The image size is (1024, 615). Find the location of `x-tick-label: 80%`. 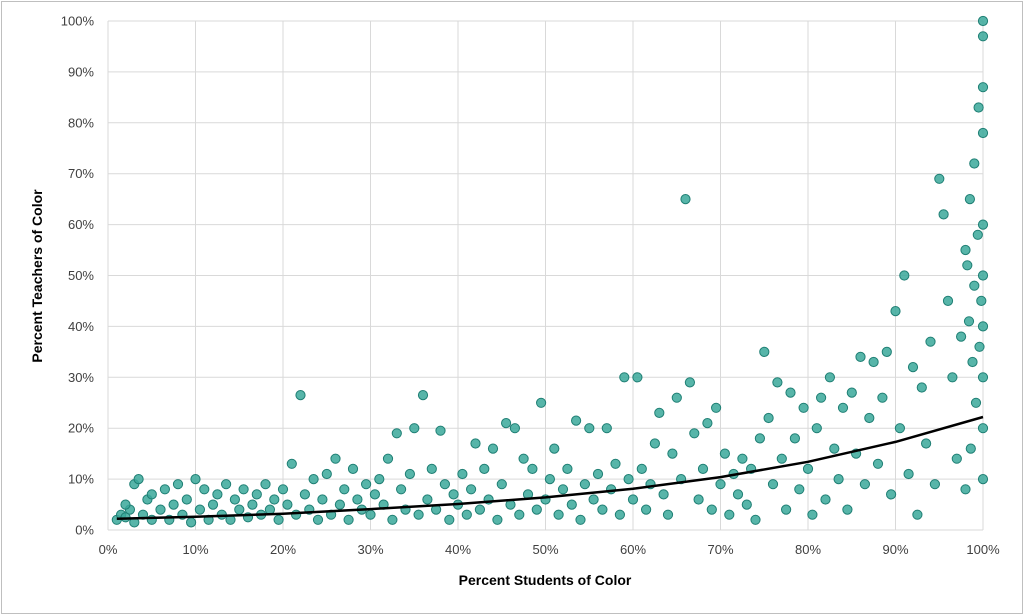

x-tick-label: 80% is located at coordinates (808, 549).